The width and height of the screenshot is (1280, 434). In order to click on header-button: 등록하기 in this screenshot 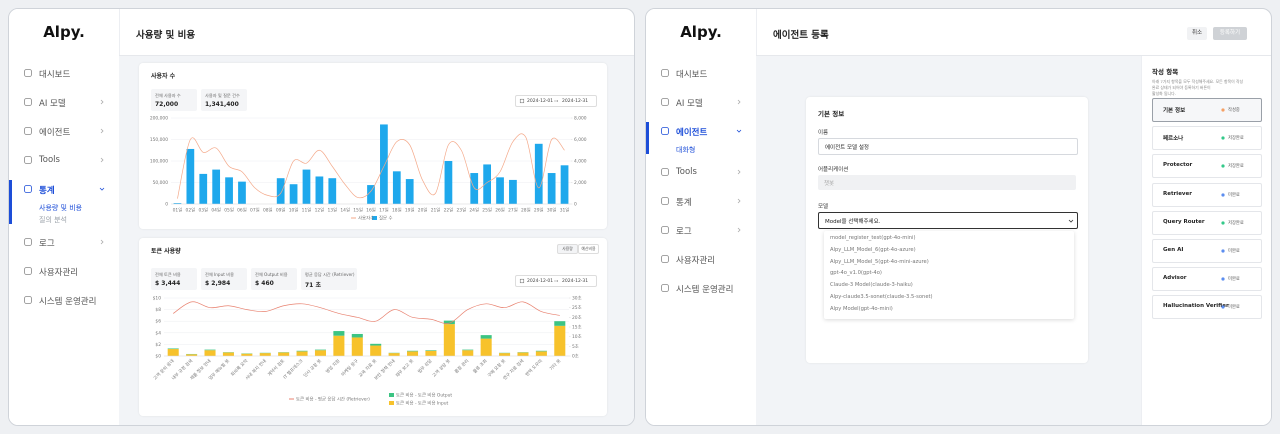, I will do `click(1230, 33)`.